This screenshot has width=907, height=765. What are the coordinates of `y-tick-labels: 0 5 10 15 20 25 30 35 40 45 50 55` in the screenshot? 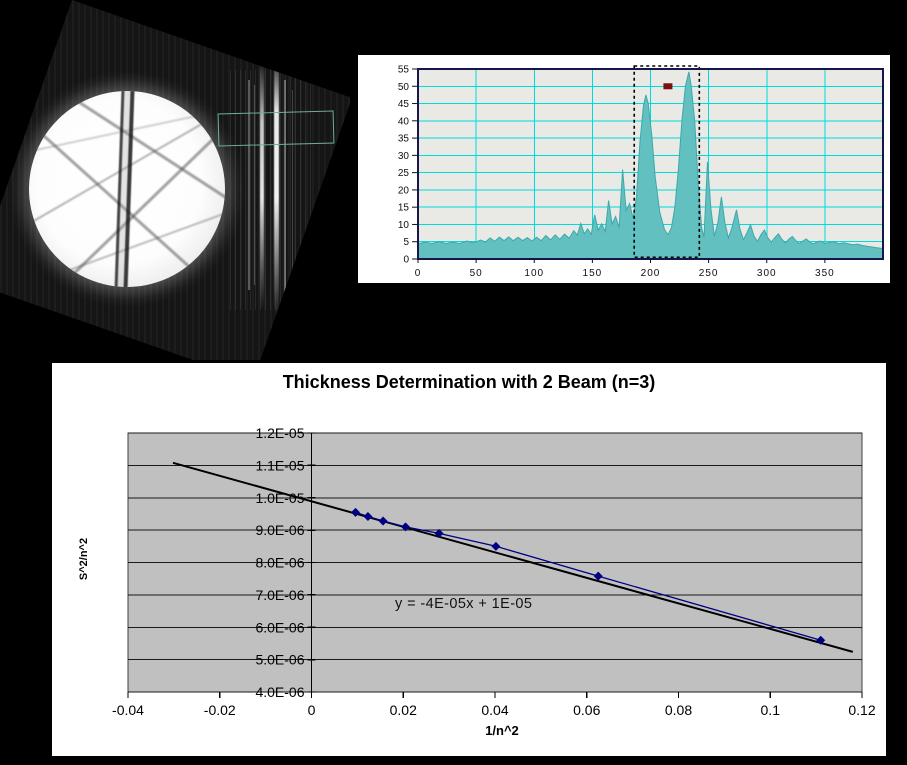 It's located at (407, 165).